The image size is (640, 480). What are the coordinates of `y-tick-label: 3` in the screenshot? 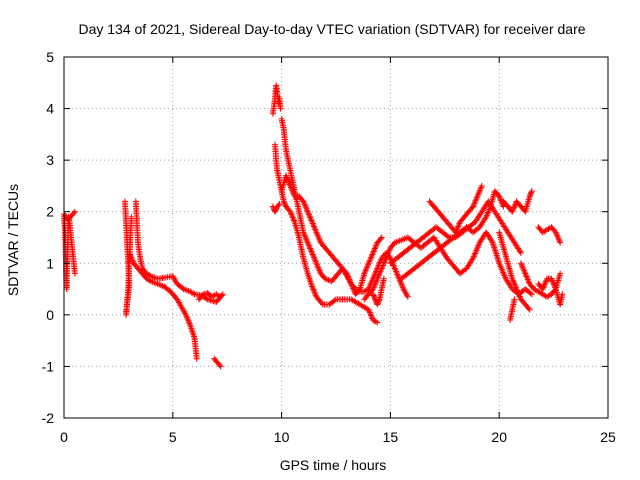 It's located at (50, 160).